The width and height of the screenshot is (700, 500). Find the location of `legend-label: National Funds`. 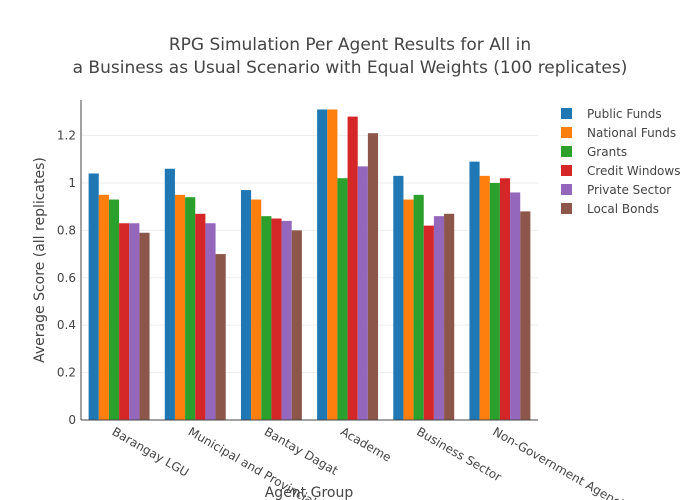

legend-label: National Funds is located at coordinates (631, 133).